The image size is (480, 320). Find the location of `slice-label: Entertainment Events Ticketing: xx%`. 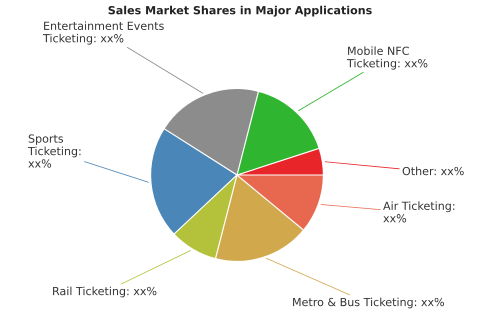

slice-label: Entertainment Events Ticketing: xx% is located at coordinates (103, 33).